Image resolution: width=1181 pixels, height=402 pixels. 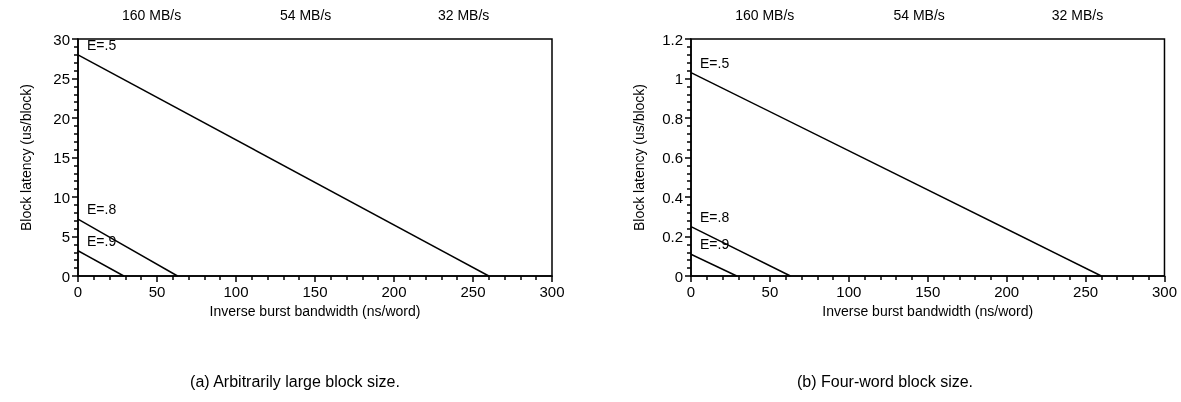 I want to click on text: (a) Arbitrarily large block size., so click(x=295, y=381).